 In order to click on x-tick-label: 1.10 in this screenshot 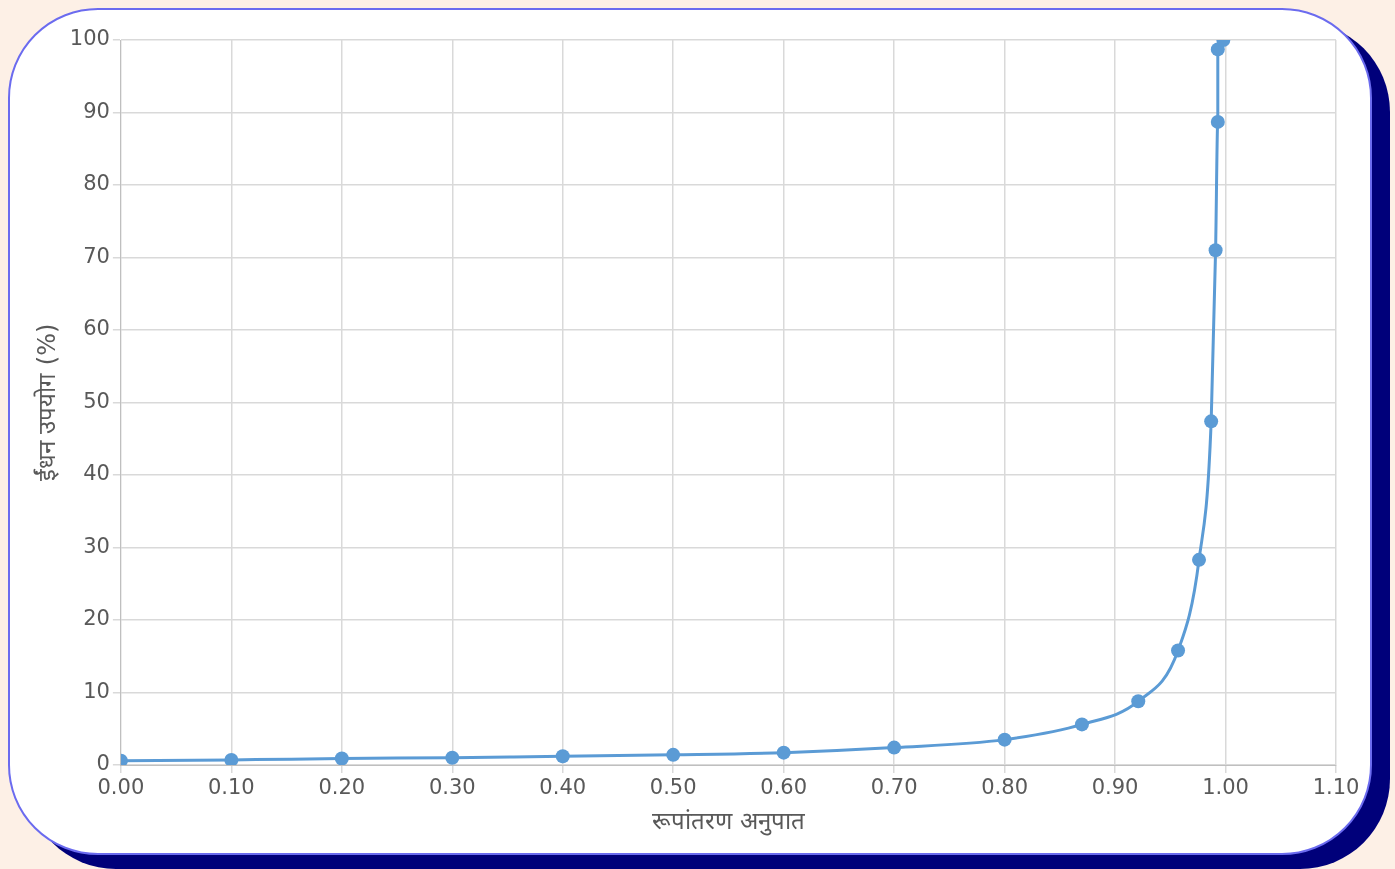, I will do `click(1336, 787)`.